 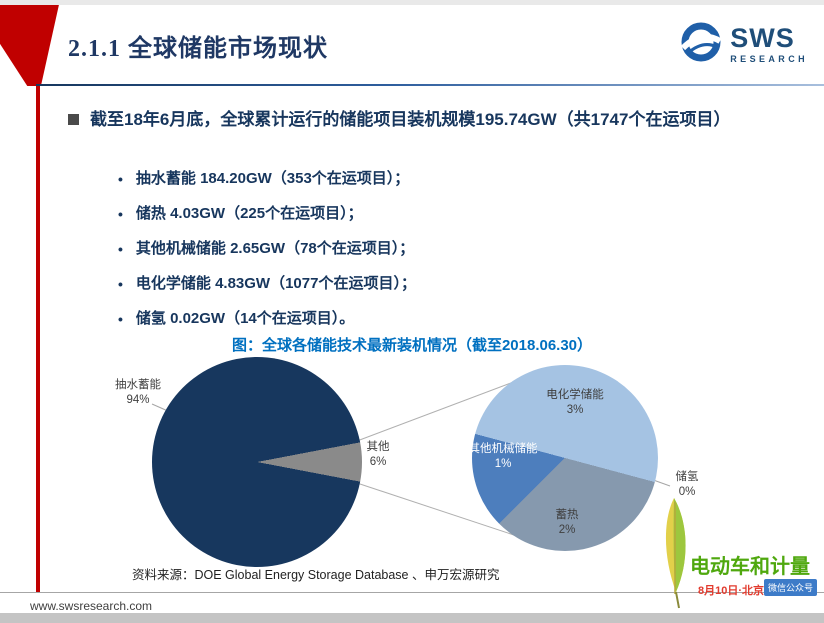 What do you see at coordinates (565, 458) in the screenshot?
I see `pie-chart-secondary` at bounding box center [565, 458].